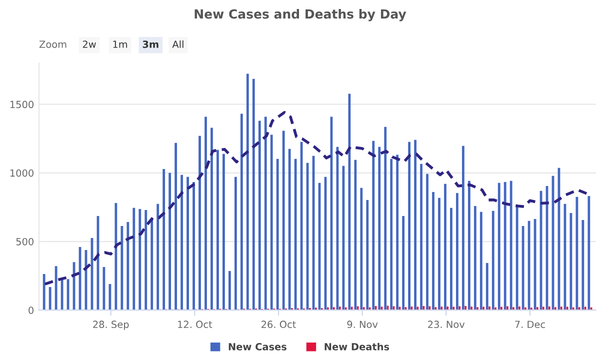  What do you see at coordinates (362, 324) in the screenshot?
I see `x-tick-label: 9. Nov` at bounding box center [362, 324].